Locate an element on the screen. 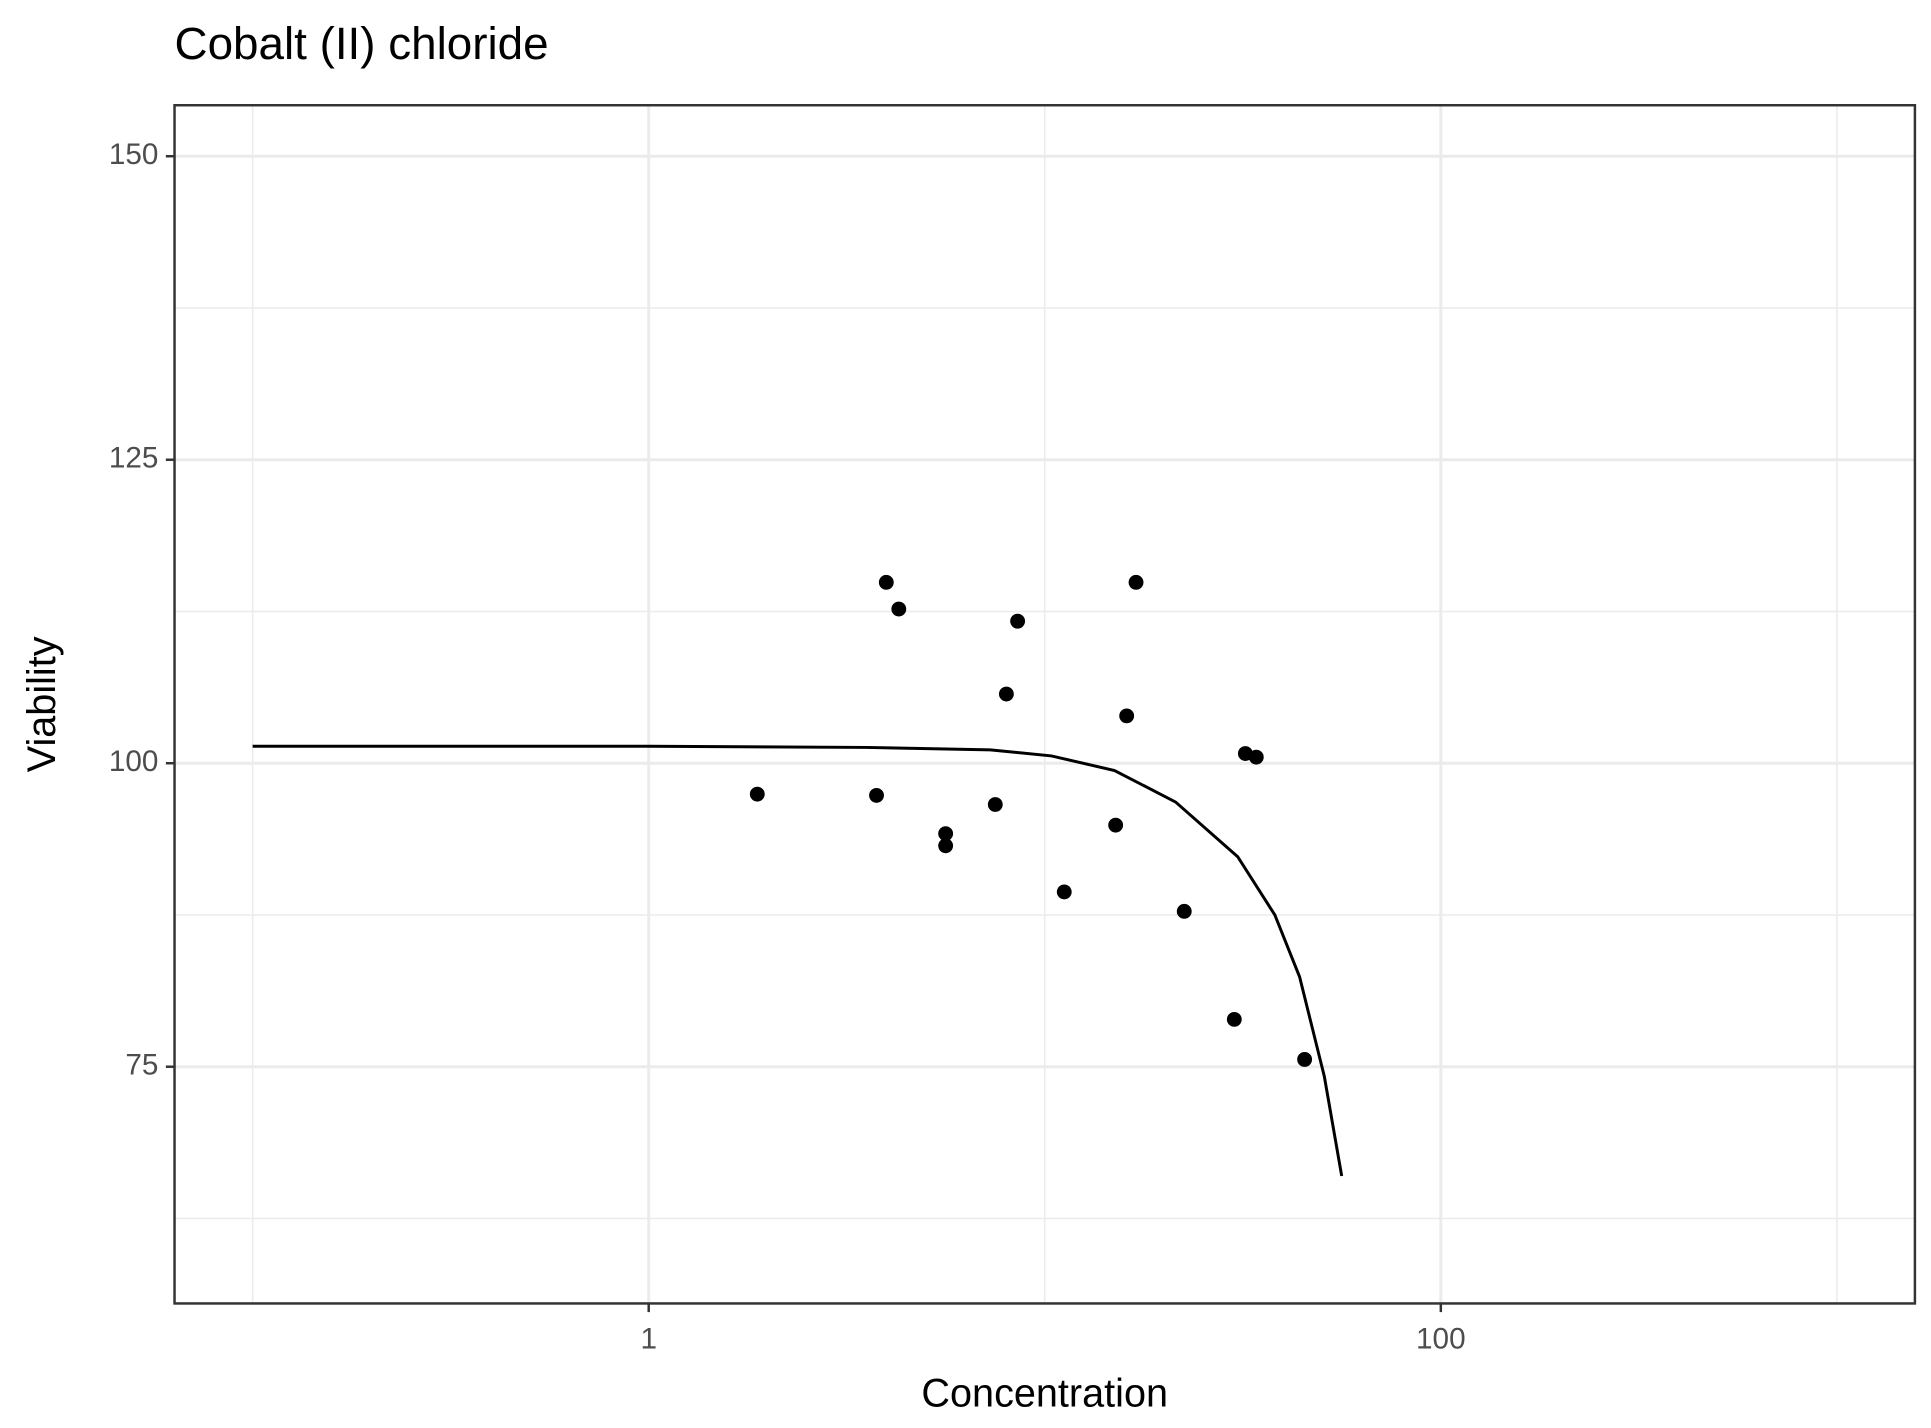 The height and width of the screenshot is (1428, 1931). x-axis-title: Concentration is located at coordinates (1044, 1394).